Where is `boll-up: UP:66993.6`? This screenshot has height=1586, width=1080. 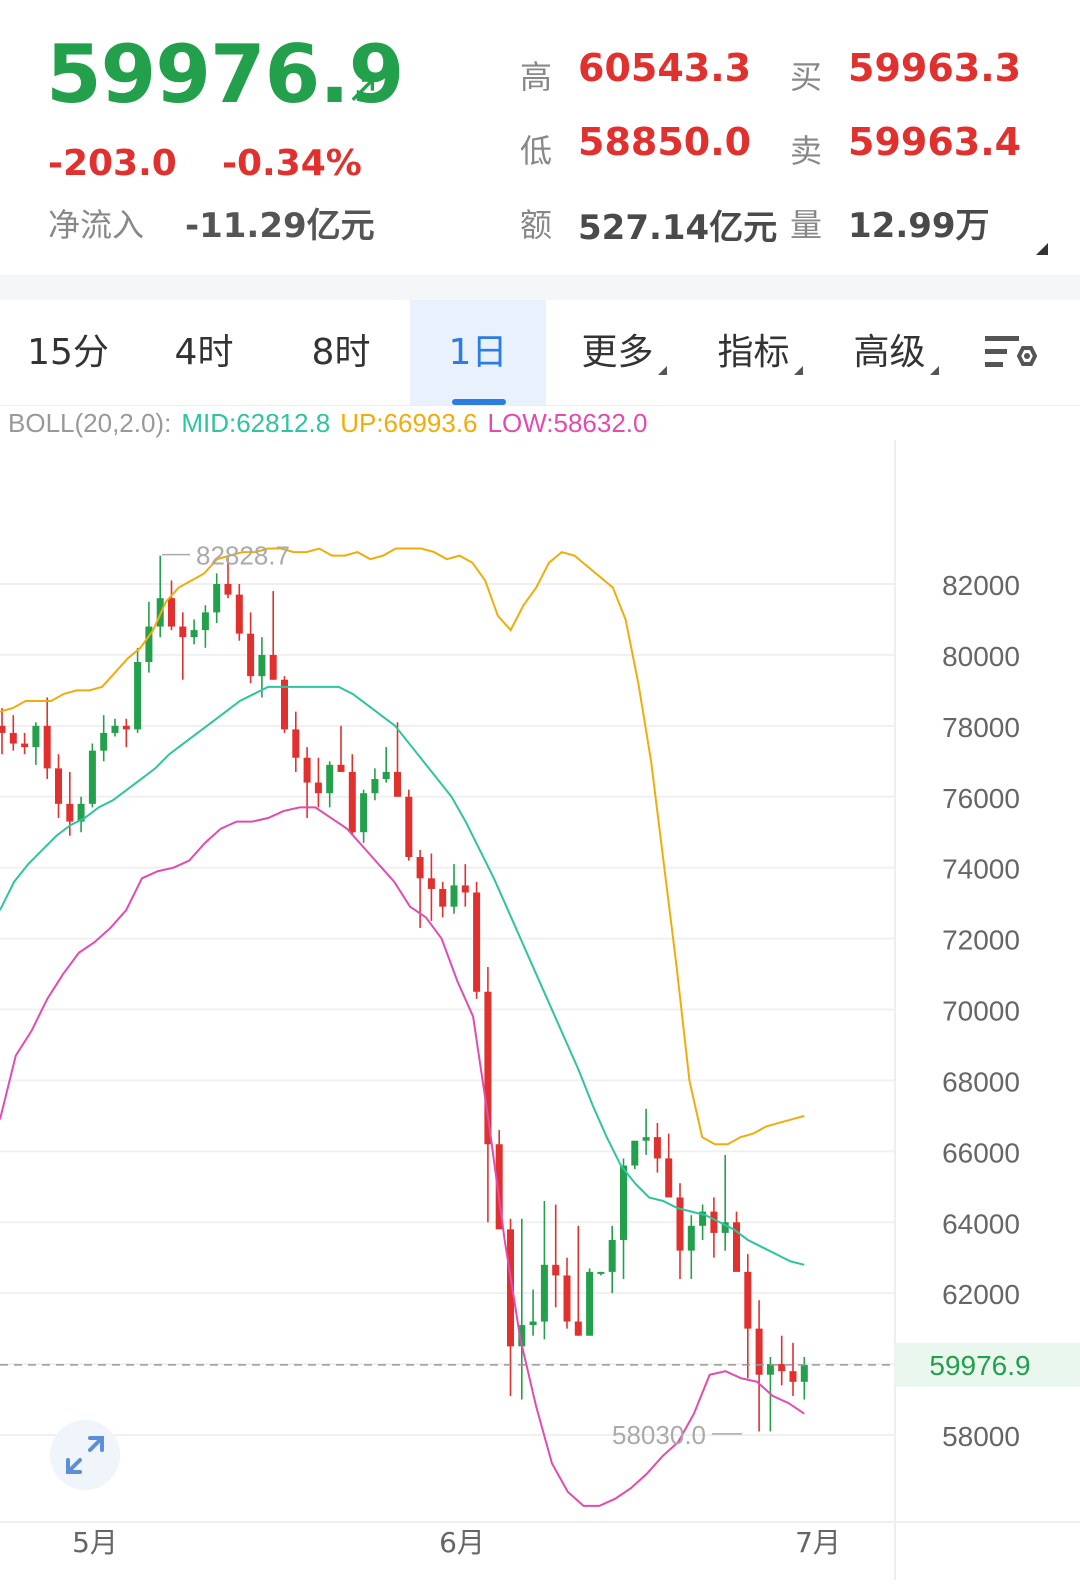
boll-up: UP:66993.6 is located at coordinates (409, 423).